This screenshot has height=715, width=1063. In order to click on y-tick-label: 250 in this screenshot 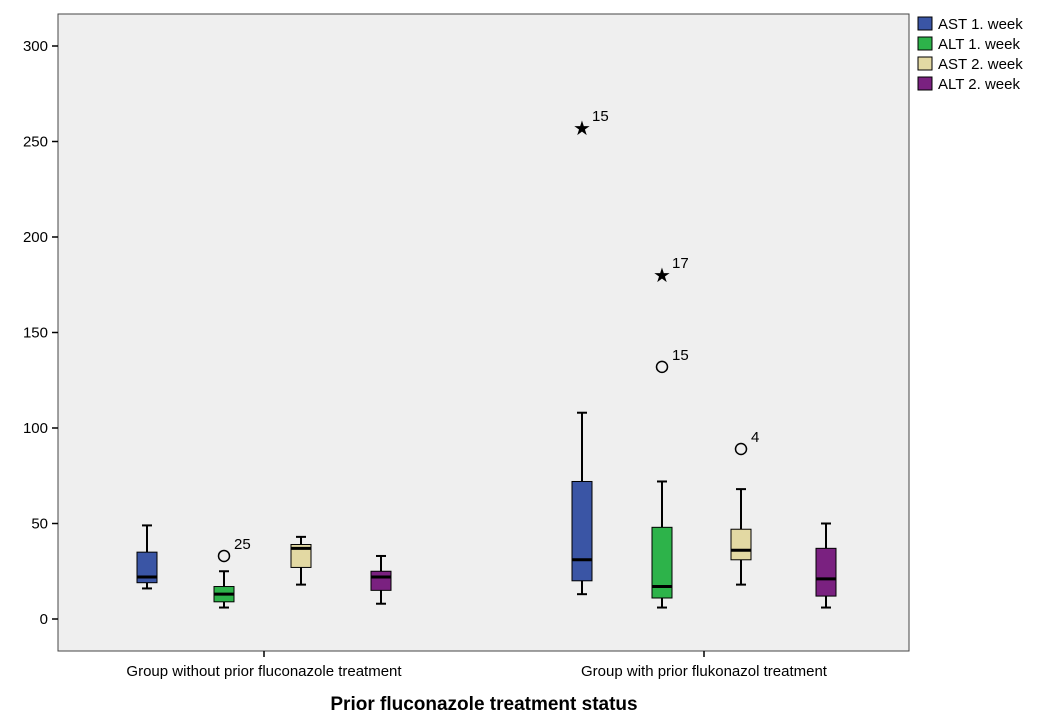, I will do `click(35, 142)`.